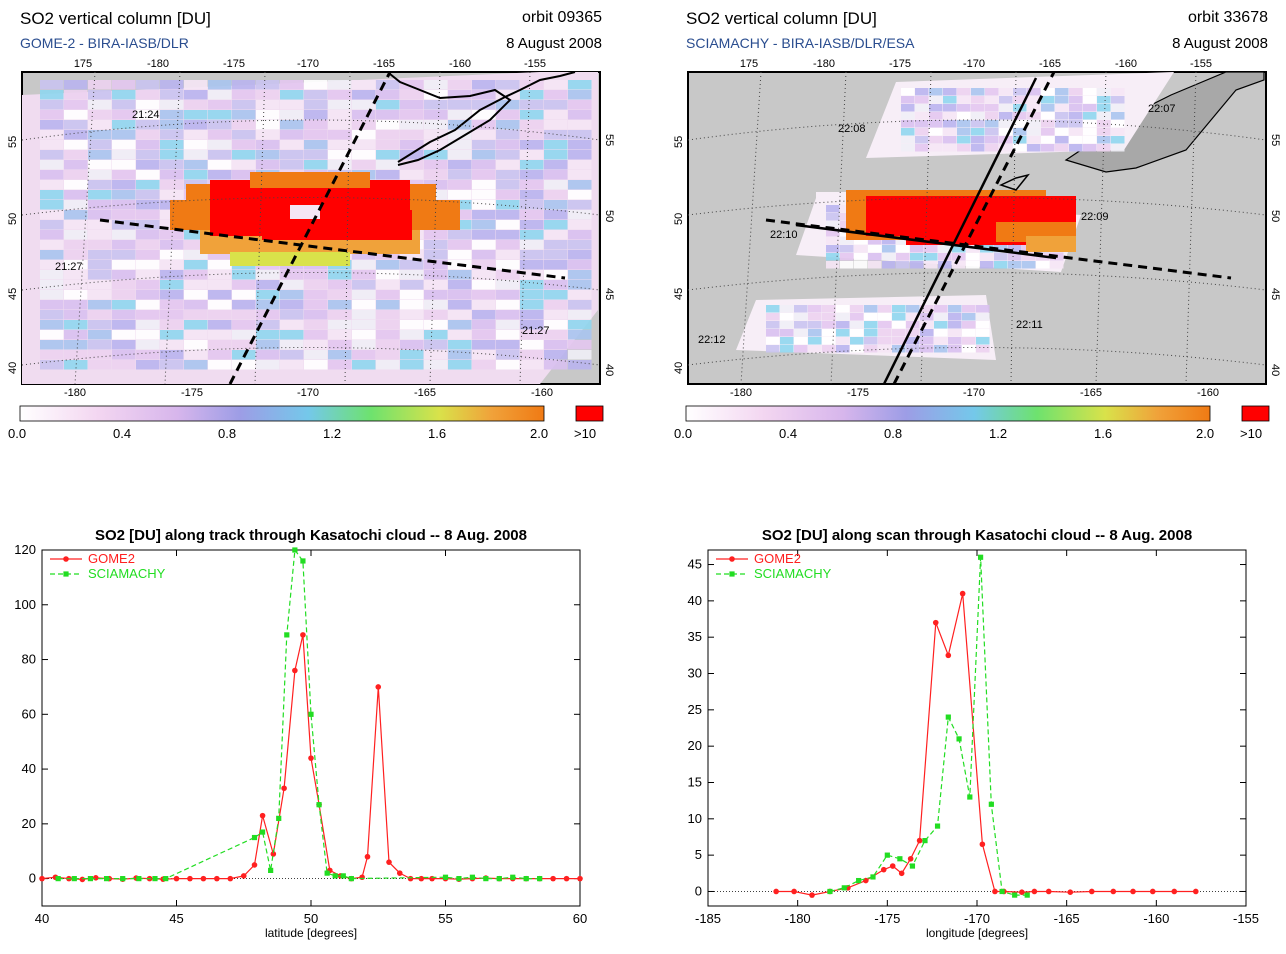  I want to click on plume-cell, so click(831, 198).